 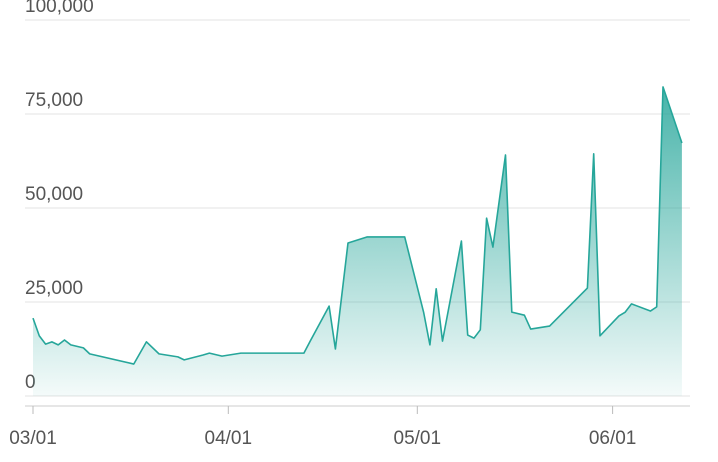 I want to click on y-tick-label: 25,000, so click(x=54, y=288).